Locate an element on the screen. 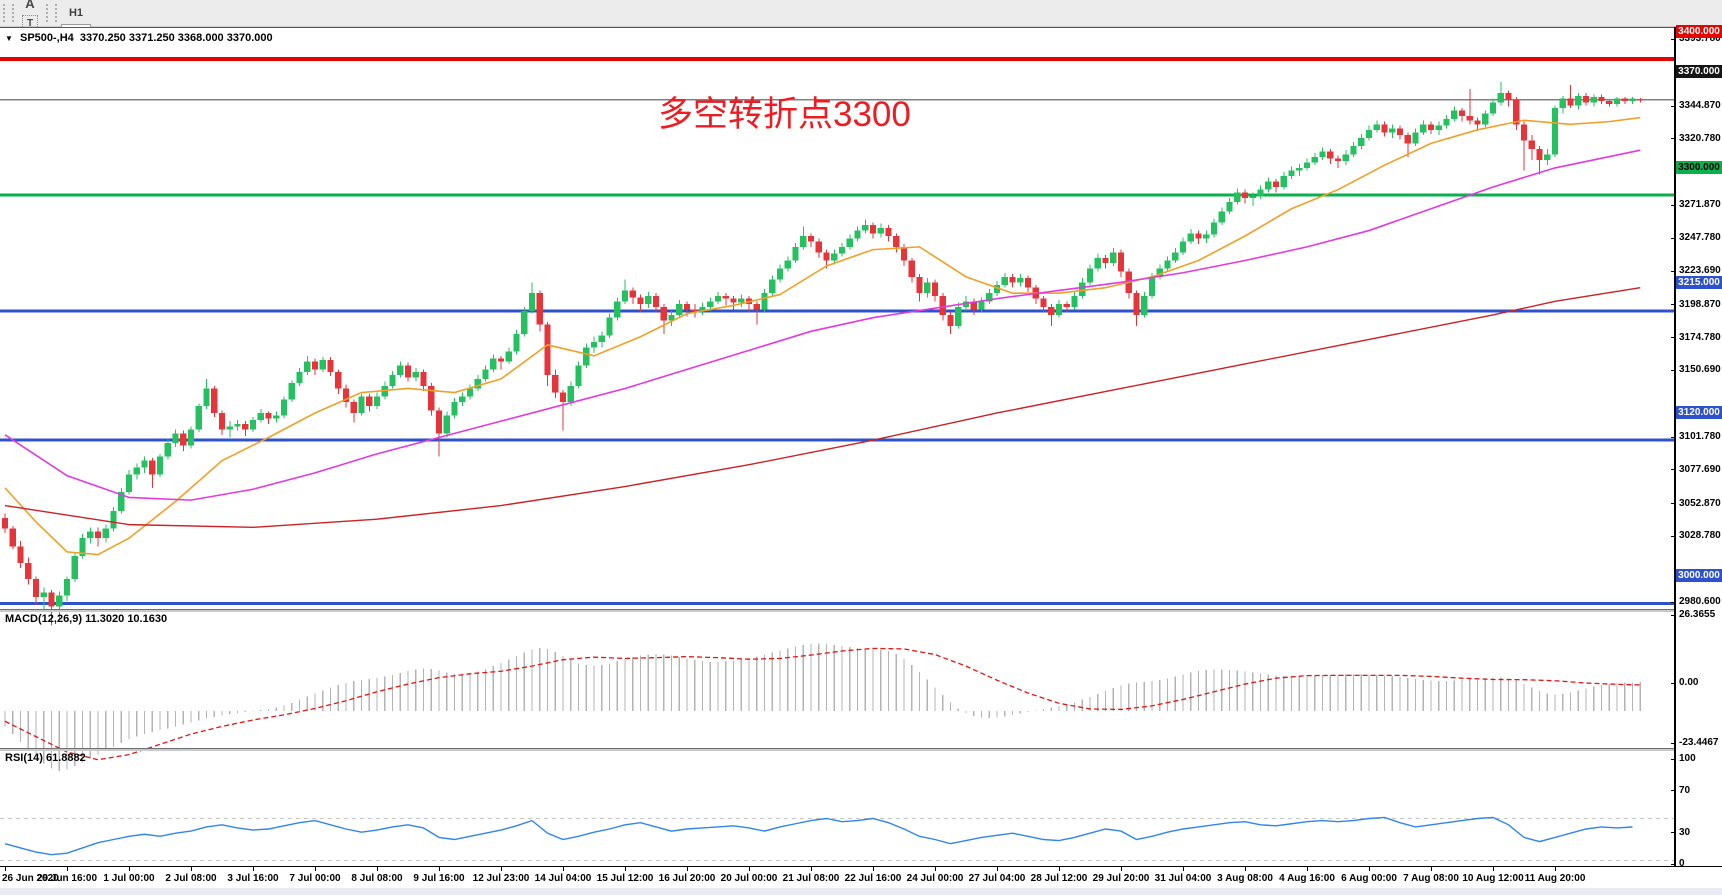 This screenshot has height=896, width=1722. price-tick-label: 3344.870 is located at coordinates (1700, 106).